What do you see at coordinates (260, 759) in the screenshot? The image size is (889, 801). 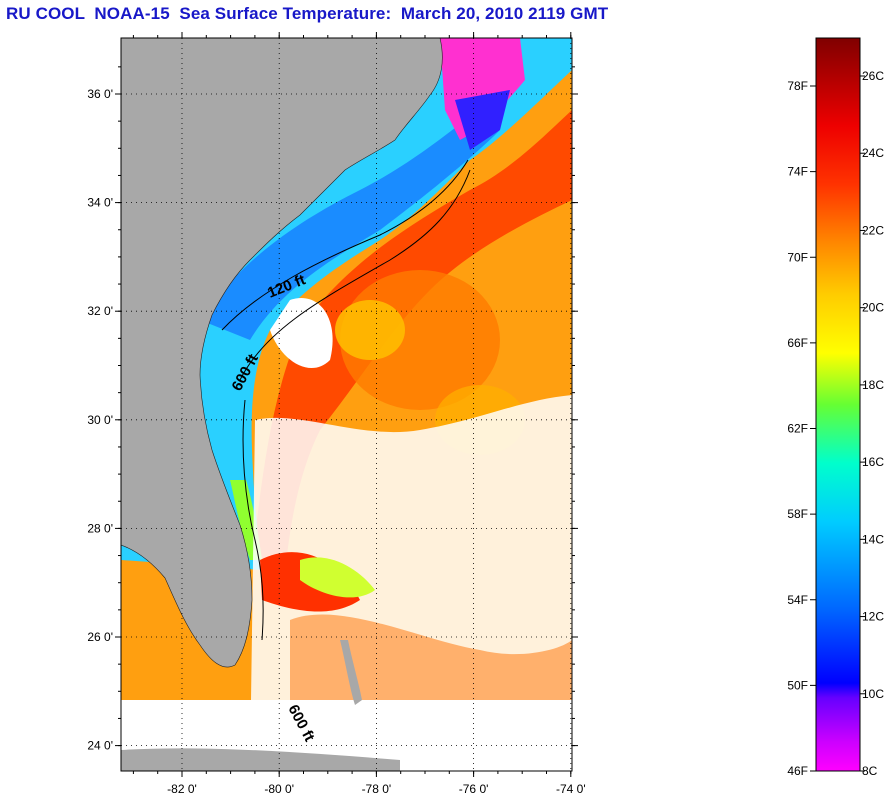 I see `cuba-land` at bounding box center [260, 759].